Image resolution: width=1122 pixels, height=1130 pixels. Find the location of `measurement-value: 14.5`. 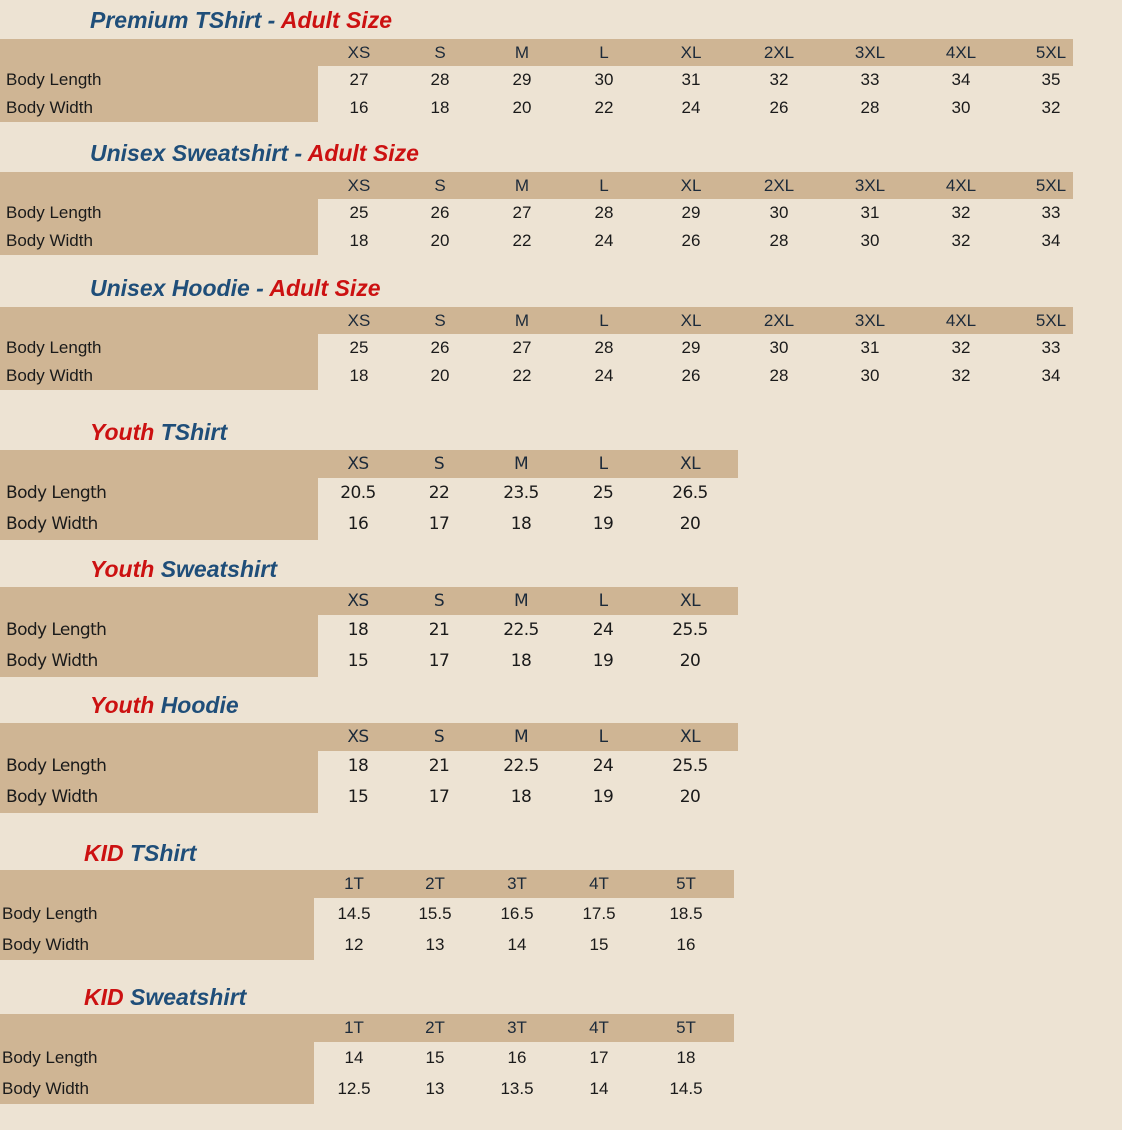

measurement-value: 14.5 is located at coordinates (354, 913).